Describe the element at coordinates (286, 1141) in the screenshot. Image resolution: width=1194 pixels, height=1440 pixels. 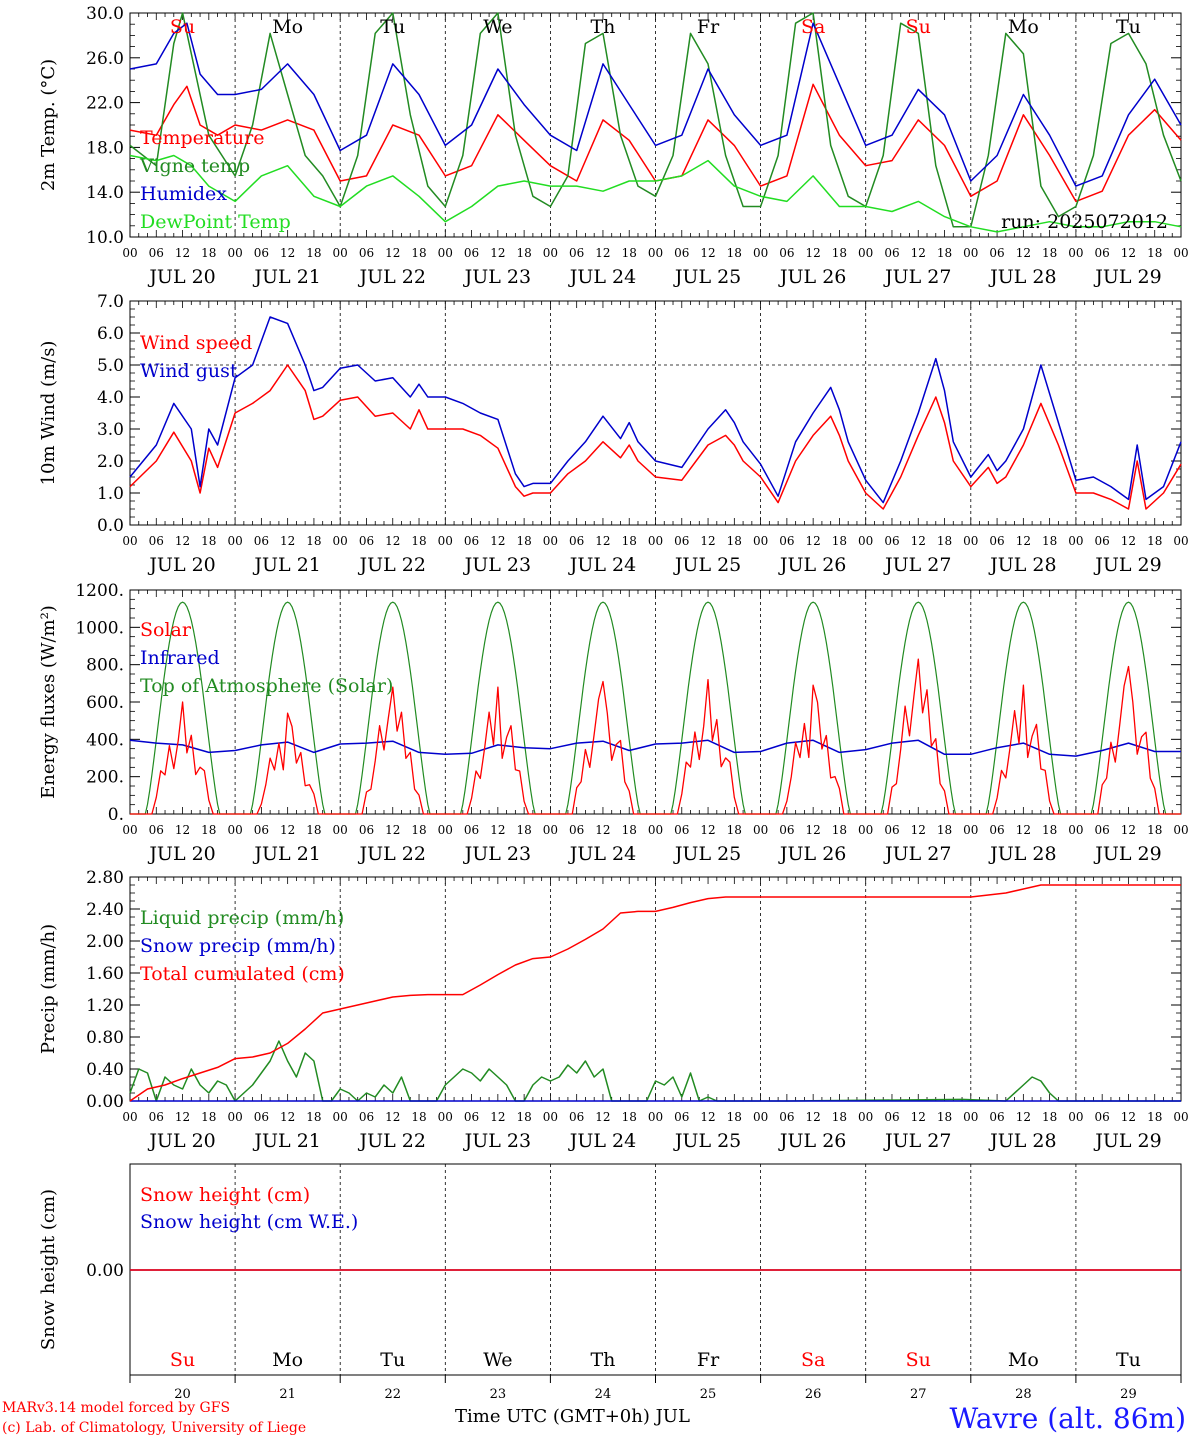
I see `day-label: JUL 21` at that location.